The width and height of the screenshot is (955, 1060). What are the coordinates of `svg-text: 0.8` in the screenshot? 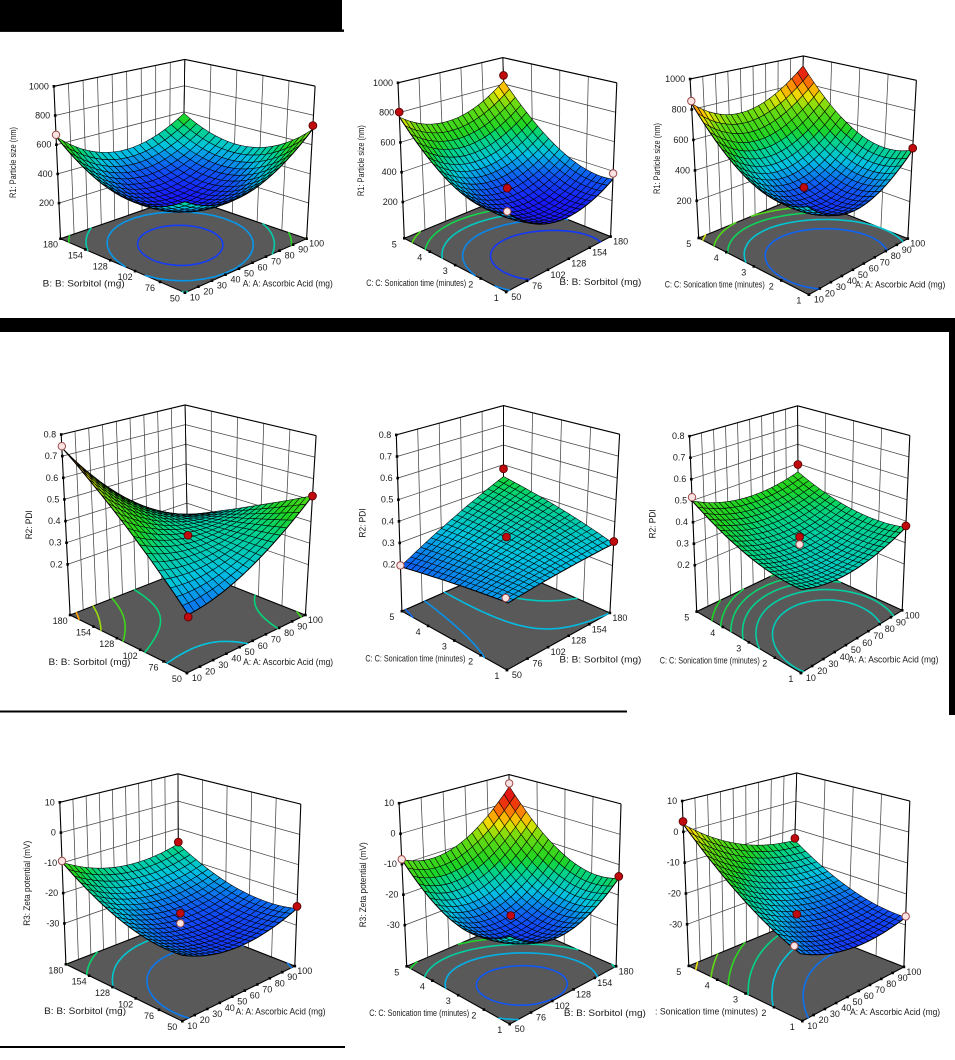 It's located at (385, 435).